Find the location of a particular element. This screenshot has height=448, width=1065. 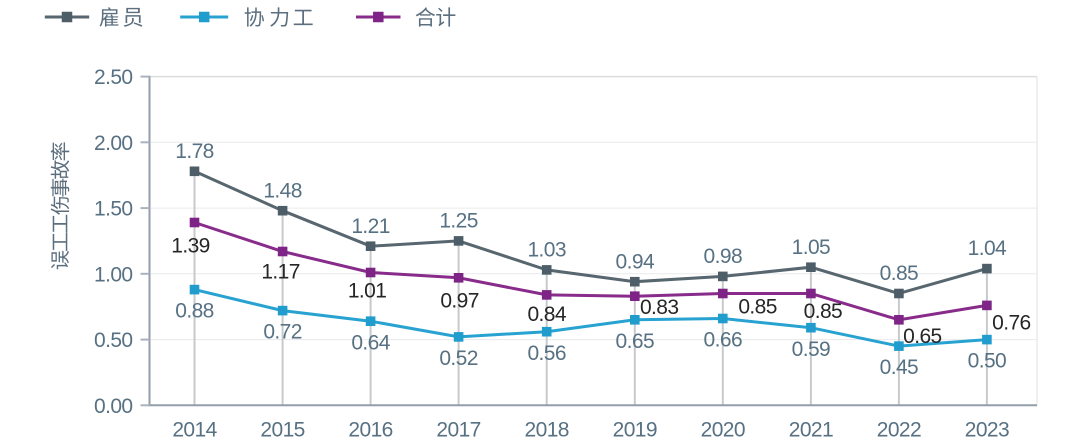

svg-text: 2020 is located at coordinates (723, 430).